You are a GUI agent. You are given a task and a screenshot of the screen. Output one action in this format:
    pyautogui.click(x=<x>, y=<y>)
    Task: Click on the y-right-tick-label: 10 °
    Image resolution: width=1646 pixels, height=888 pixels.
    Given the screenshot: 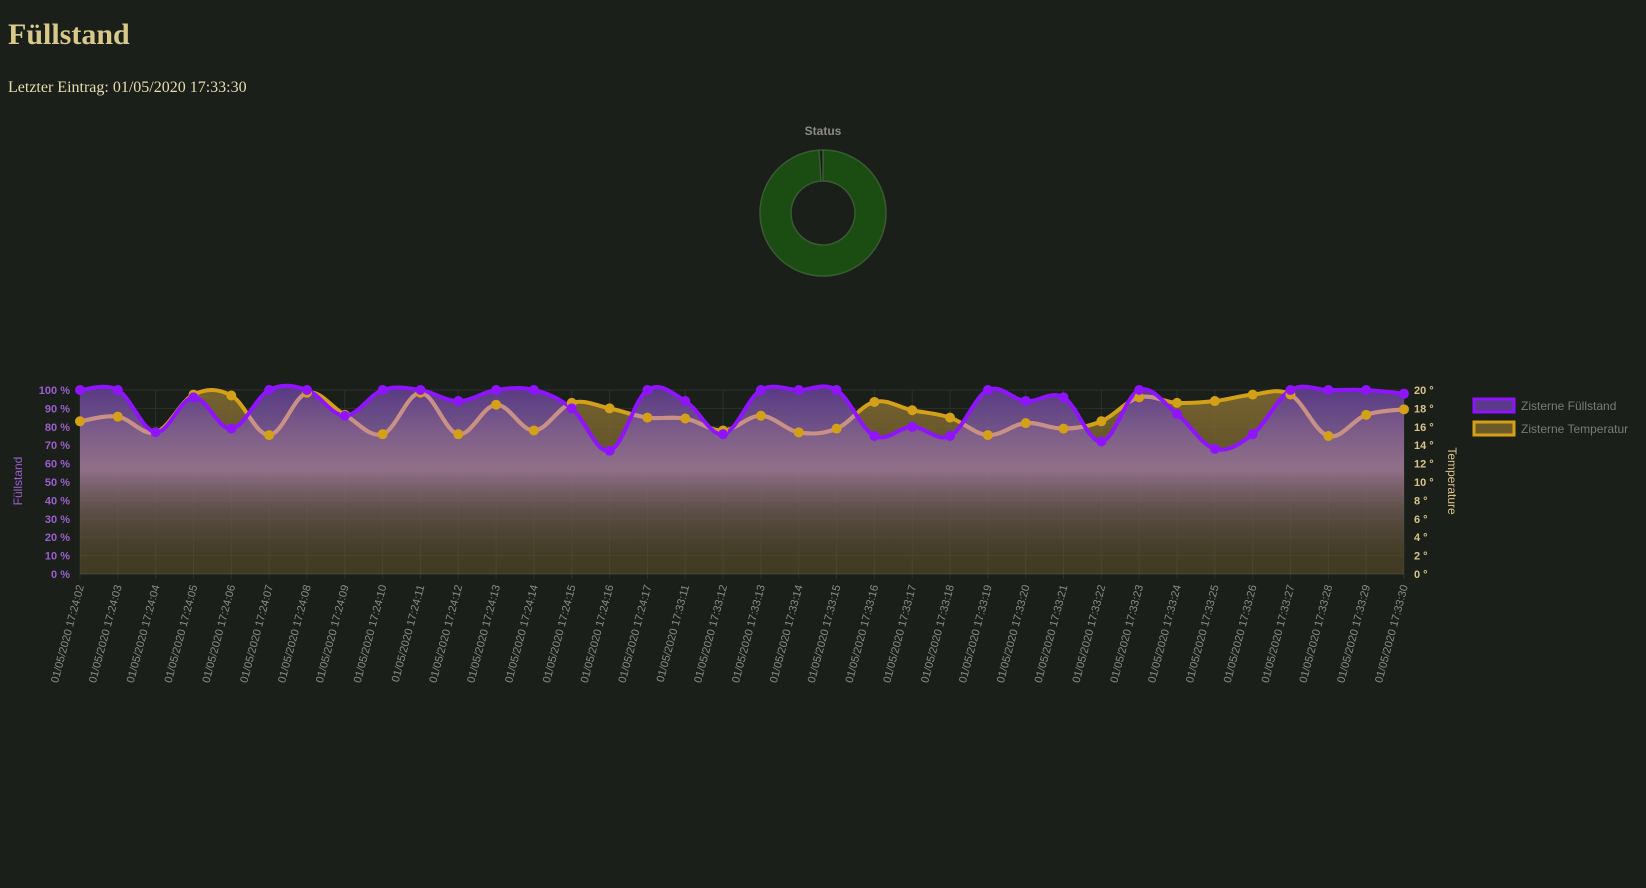 What is the action you would take?
    pyautogui.click(x=1424, y=483)
    